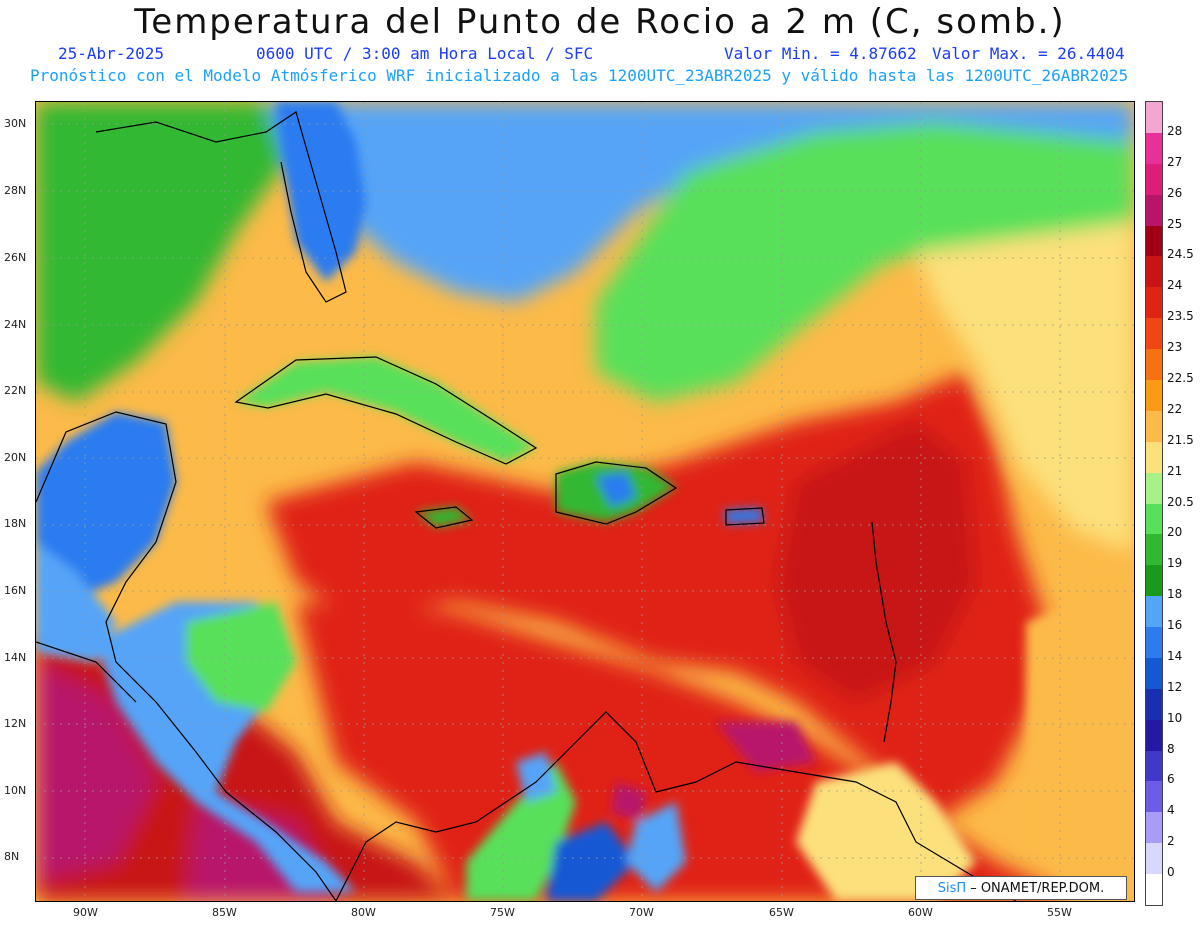 The image size is (1200, 927). What do you see at coordinates (12, 856) in the screenshot?
I see `lat-label: 8N` at bounding box center [12, 856].